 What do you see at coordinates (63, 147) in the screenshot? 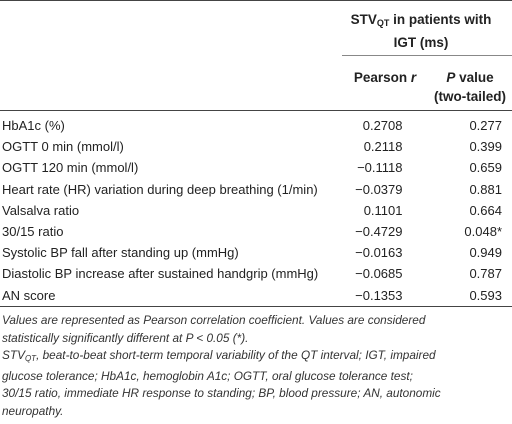
I see `row-label: OGTT 0 min (mmol/l)` at bounding box center [63, 147].